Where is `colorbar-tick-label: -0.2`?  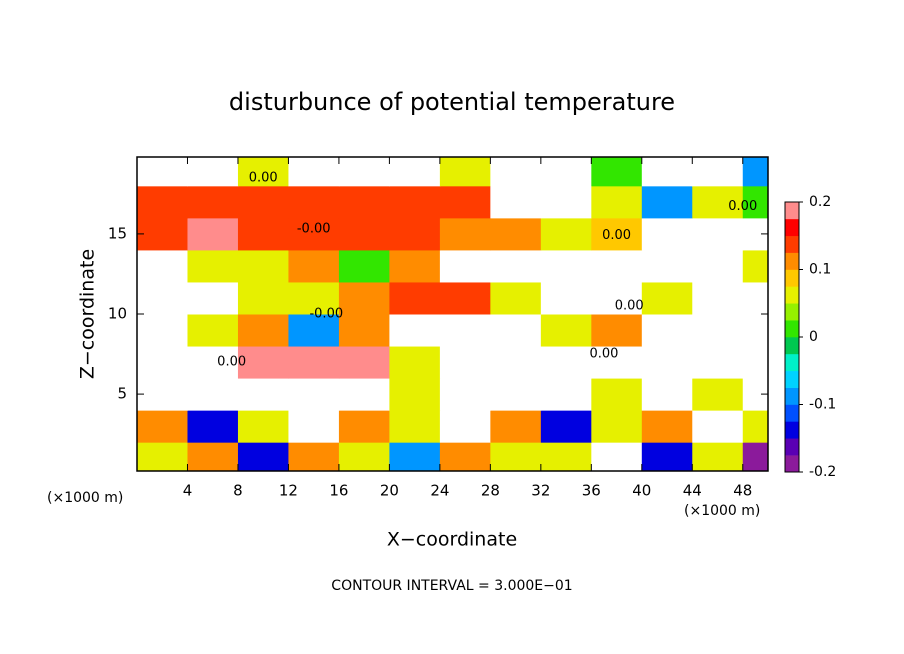 colorbar-tick-label: -0.2 is located at coordinates (822, 472).